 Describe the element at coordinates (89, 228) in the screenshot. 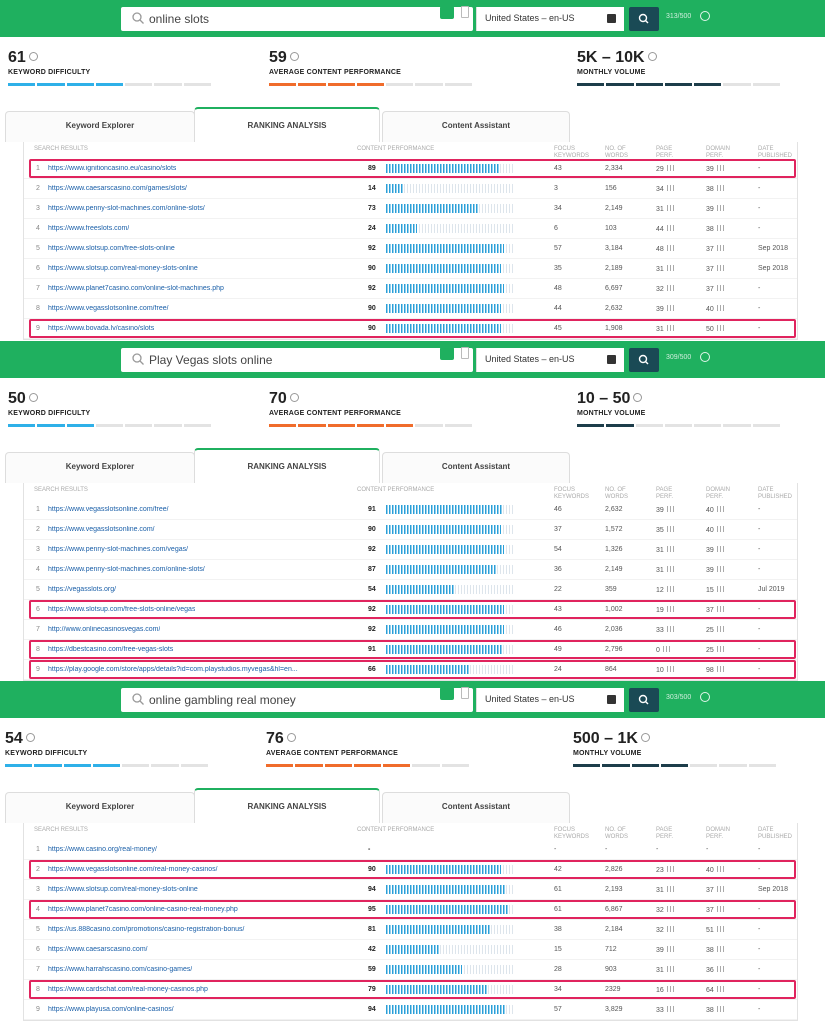

I see `result-url-link: https://www.freeslots.com/` at that location.